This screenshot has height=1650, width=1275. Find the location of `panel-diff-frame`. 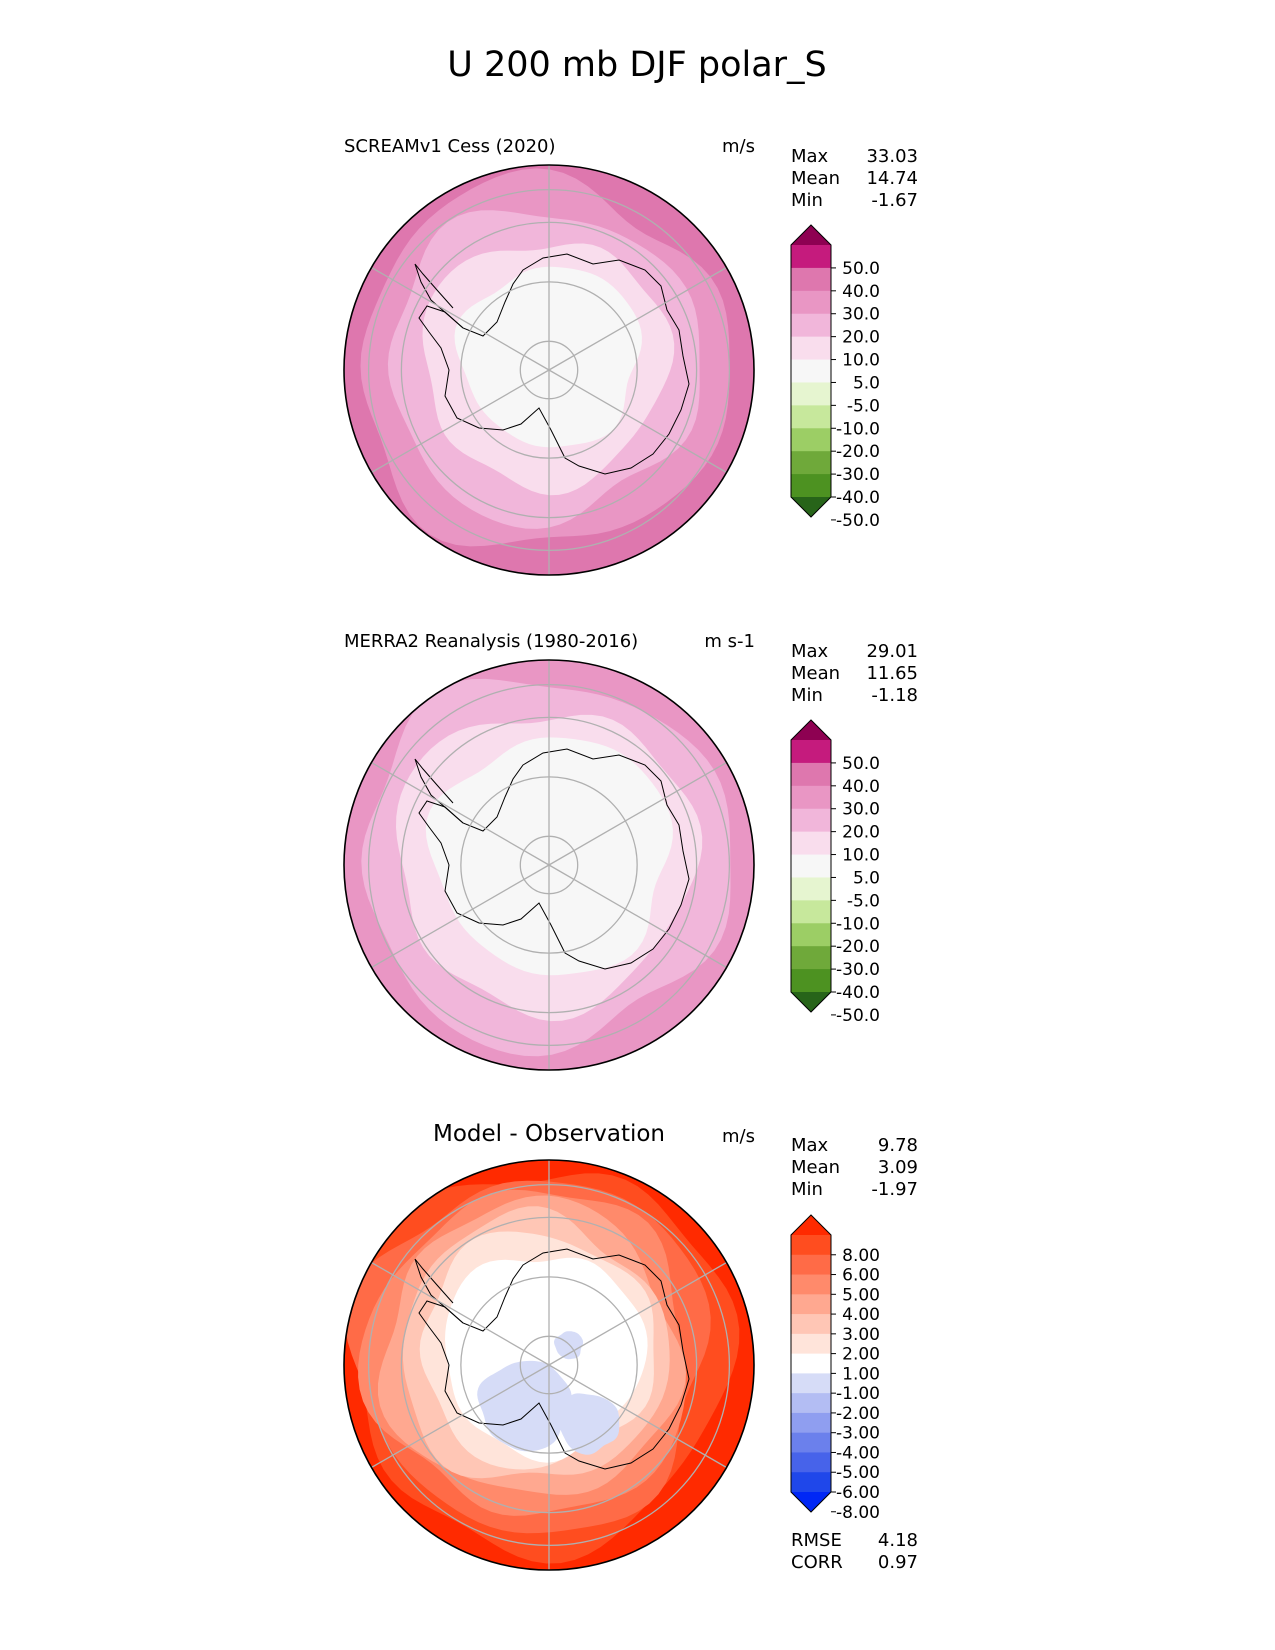

panel-diff-frame is located at coordinates (549, 1365).